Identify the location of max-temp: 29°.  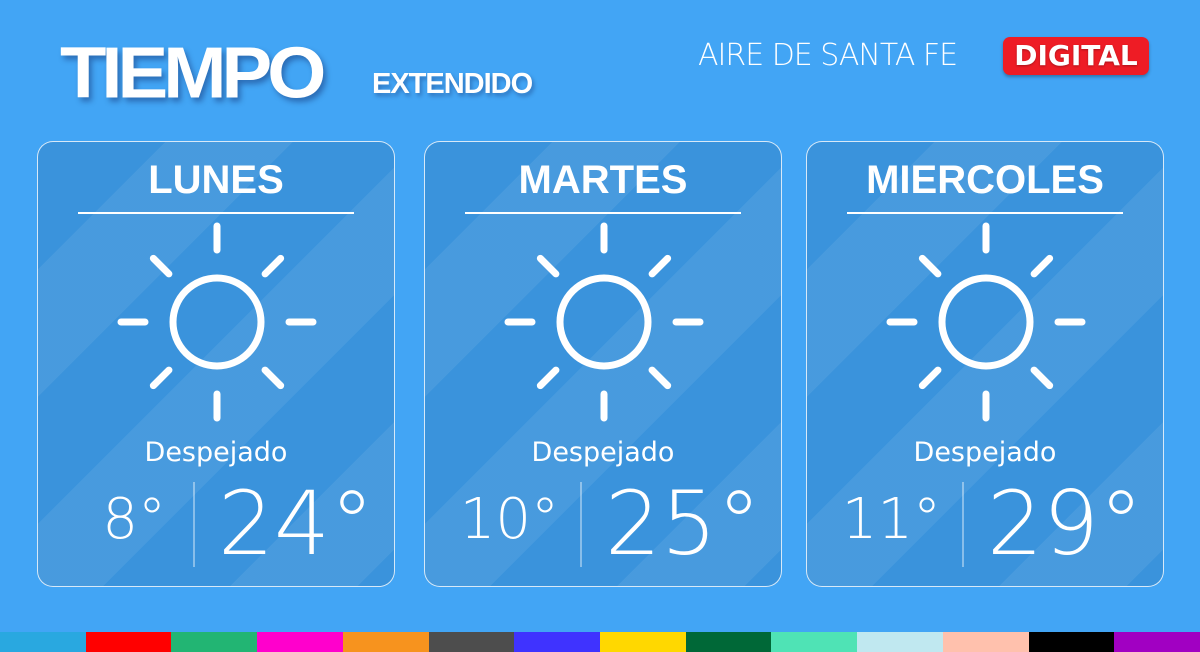
(1065, 523).